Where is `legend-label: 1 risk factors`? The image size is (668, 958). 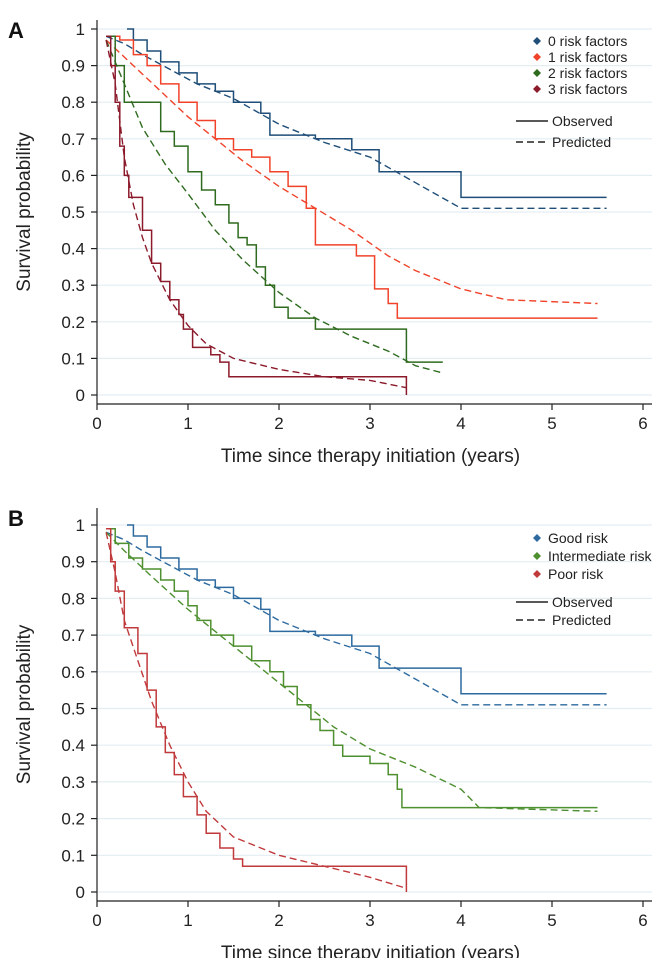 legend-label: 1 risk factors is located at coordinates (587, 57).